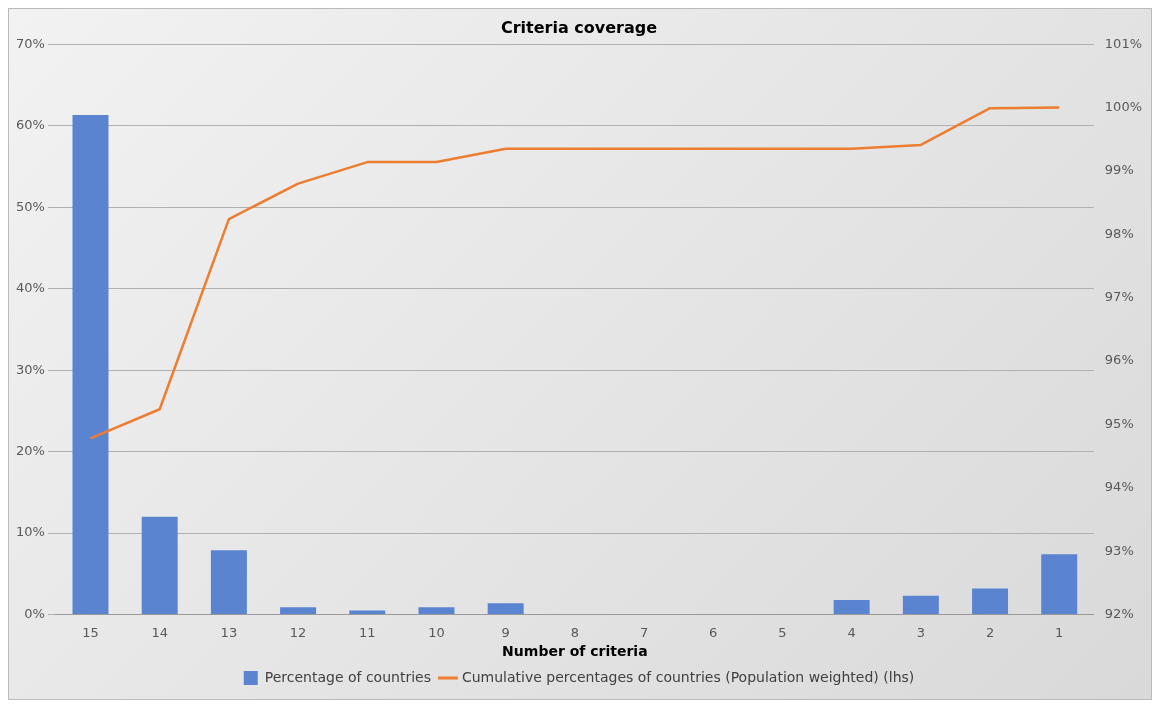  Describe the element at coordinates (1123, 106) in the screenshot. I see `y2-tick-label: 100%` at that location.